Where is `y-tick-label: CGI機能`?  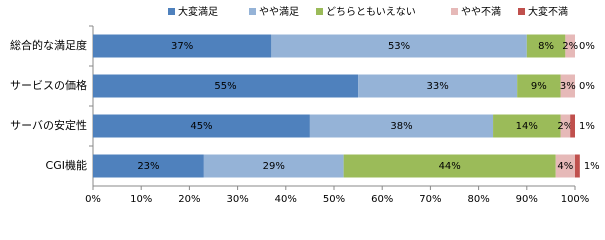
y-tick-label: CGI機能 is located at coordinates (66, 165).